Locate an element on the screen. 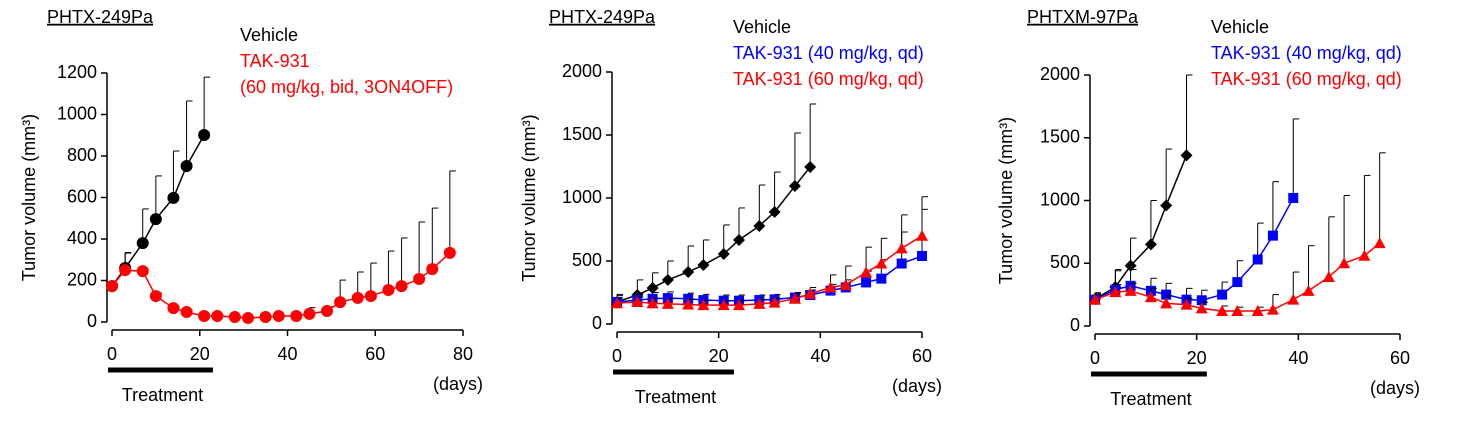 The height and width of the screenshot is (431, 1467). y-tick-label: 1200 is located at coordinates (77, 72).